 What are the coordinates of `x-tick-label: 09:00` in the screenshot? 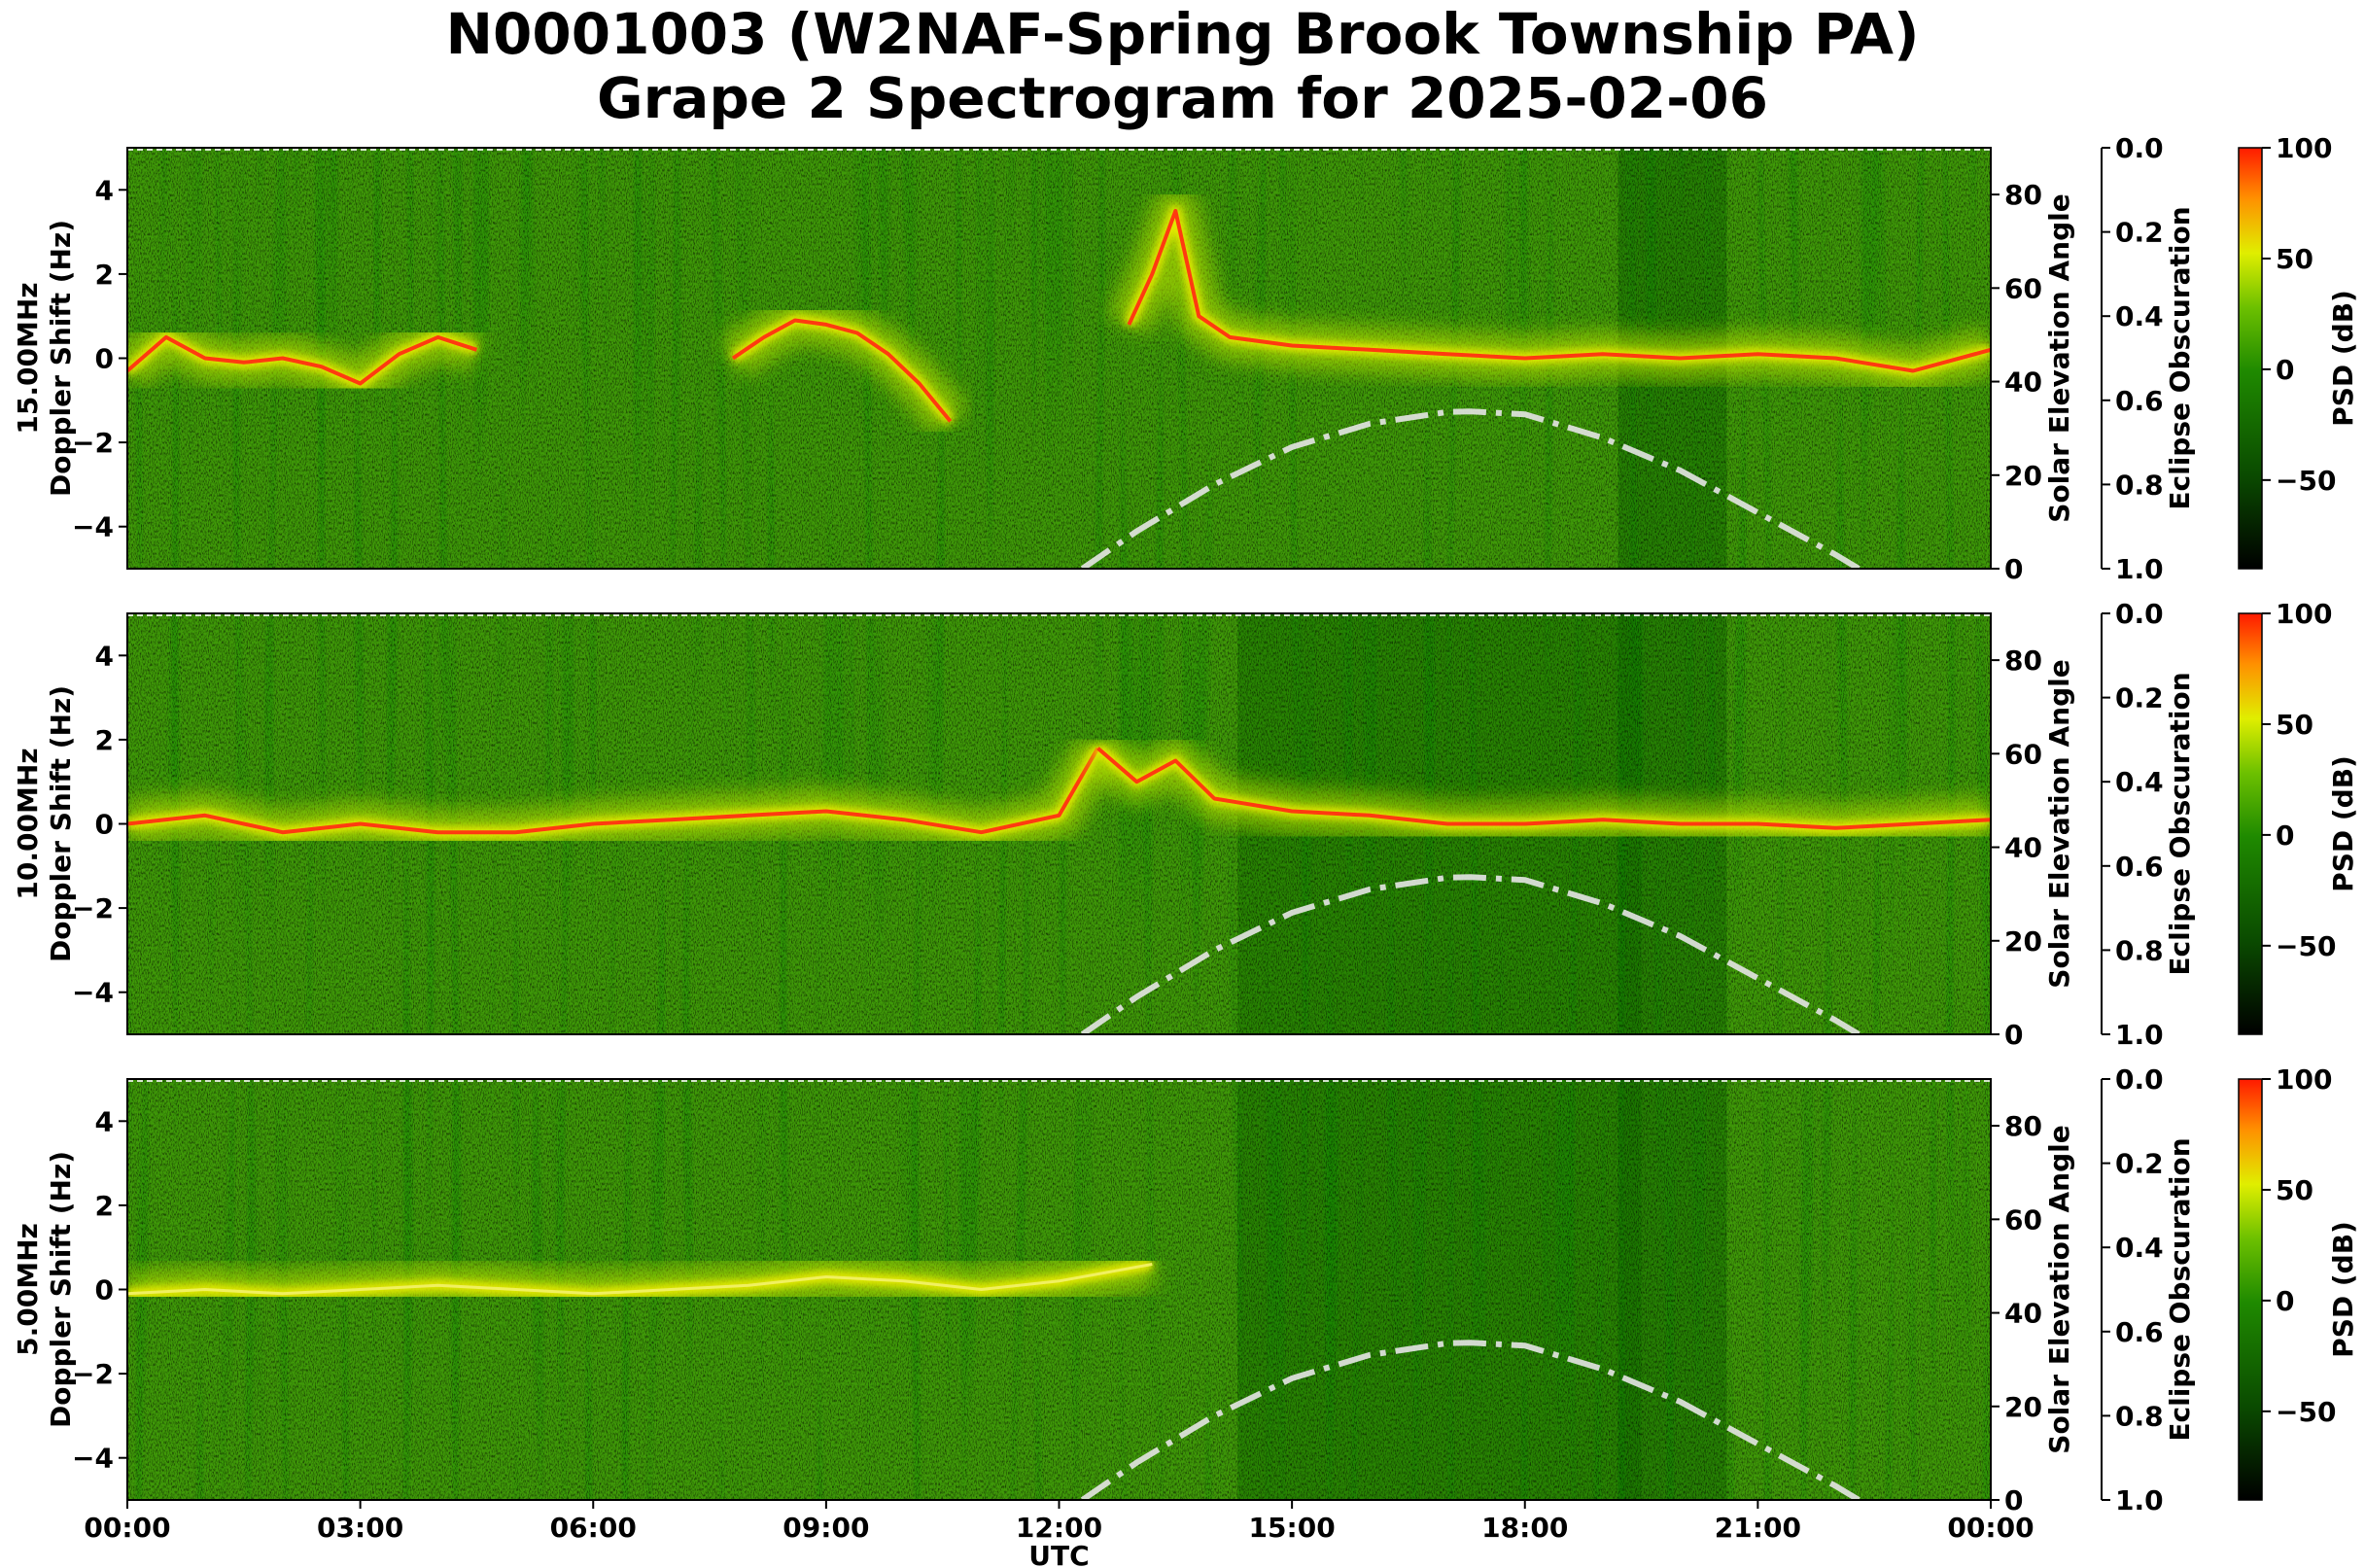 It's located at (826, 1528).